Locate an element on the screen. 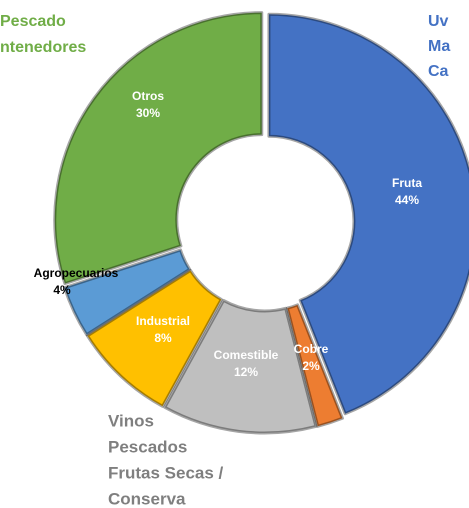 The image size is (469, 508). segment-label: Fruta is located at coordinates (407, 183).